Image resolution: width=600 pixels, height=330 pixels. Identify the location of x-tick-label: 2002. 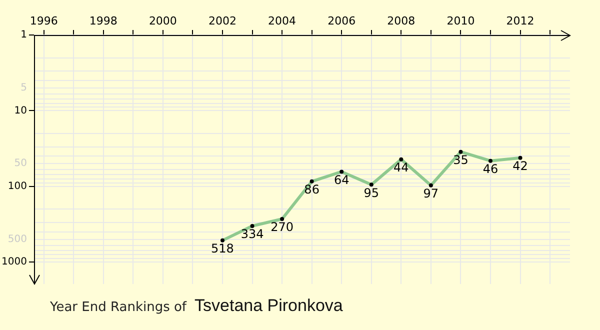
(222, 21).